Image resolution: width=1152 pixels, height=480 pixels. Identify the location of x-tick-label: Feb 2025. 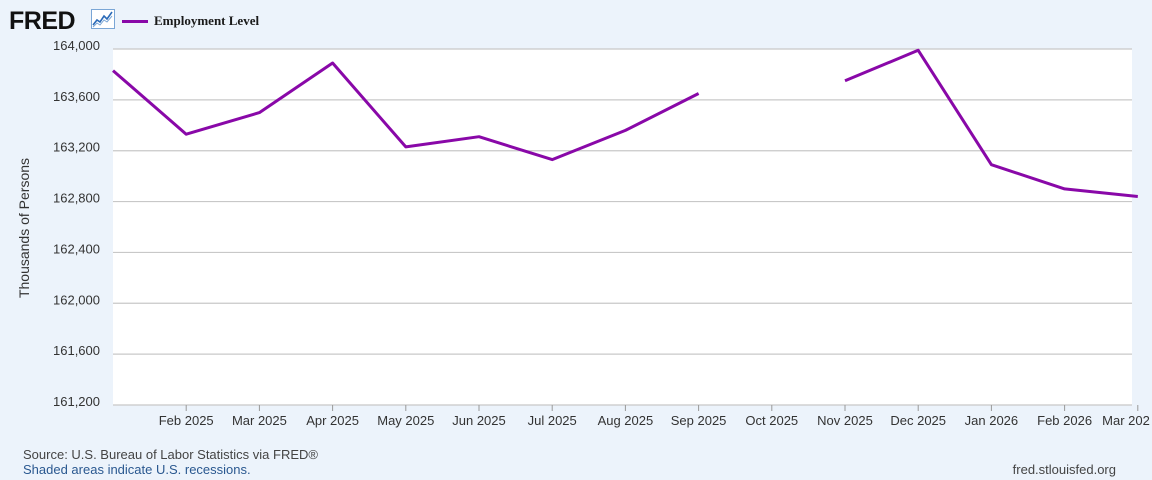
(186, 420).